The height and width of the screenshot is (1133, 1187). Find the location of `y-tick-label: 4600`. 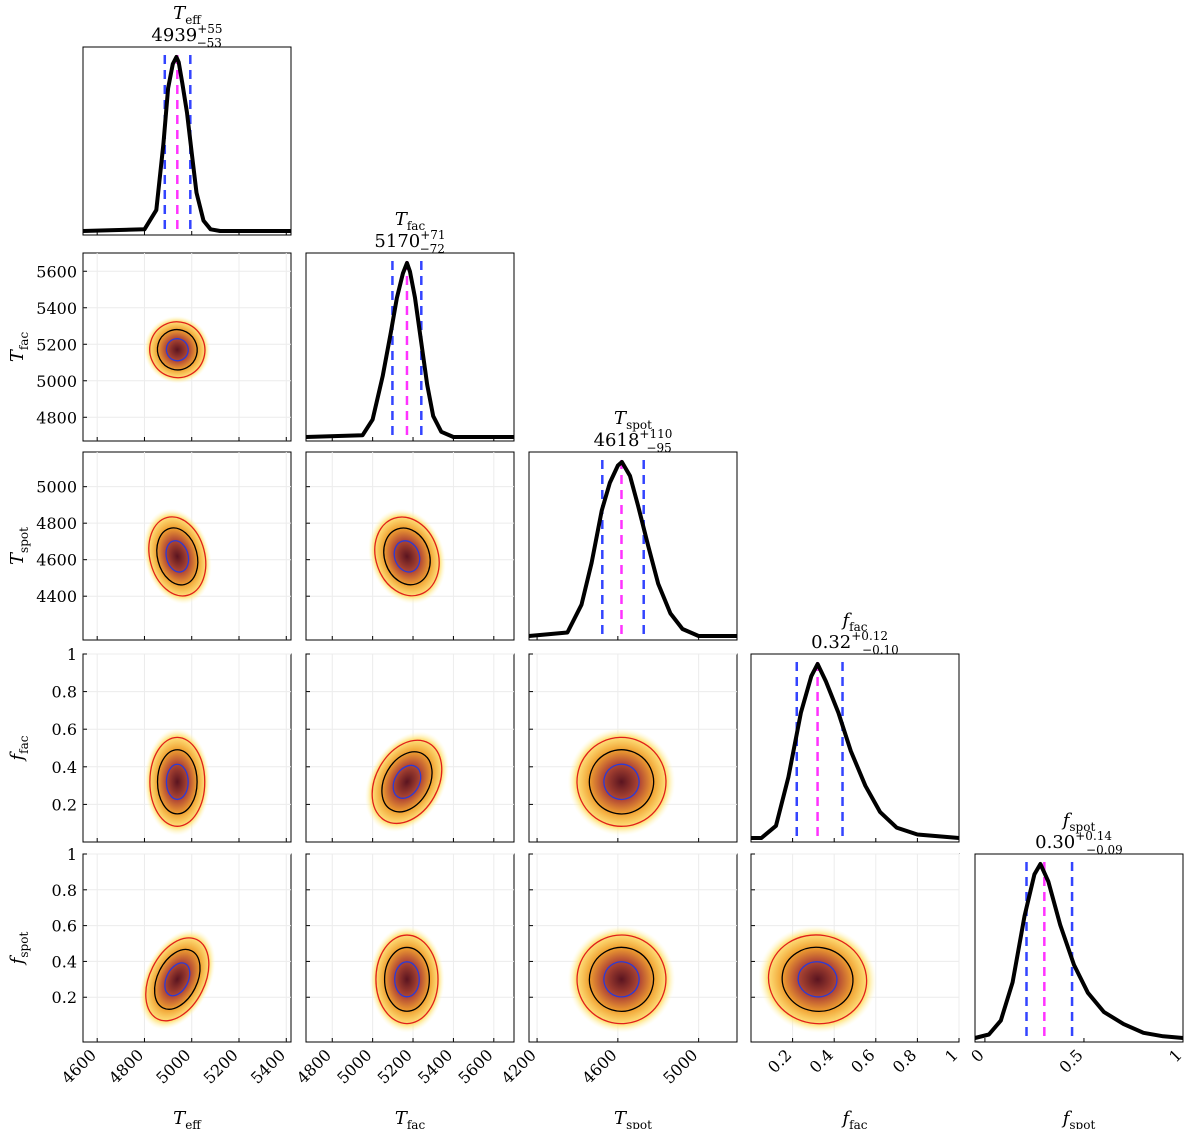

y-tick-label: 4600 is located at coordinates (56, 560).